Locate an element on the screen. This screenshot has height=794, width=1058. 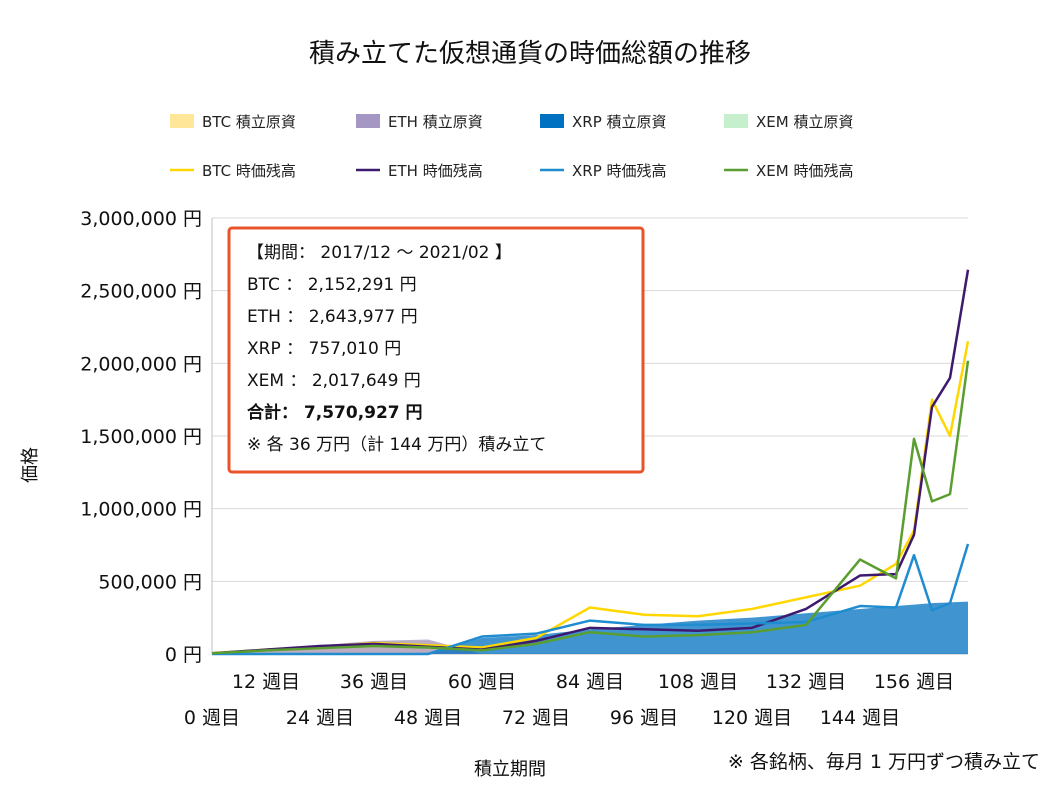
summary-total: 合計： 7,570,927 円 is located at coordinates (335, 412).